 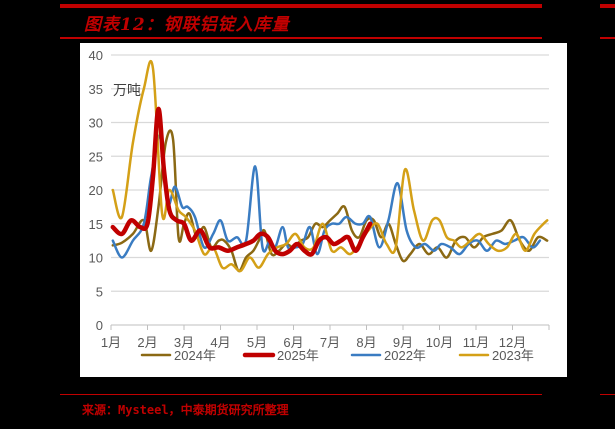 I want to click on footer-rule-right, so click(x=607, y=394).